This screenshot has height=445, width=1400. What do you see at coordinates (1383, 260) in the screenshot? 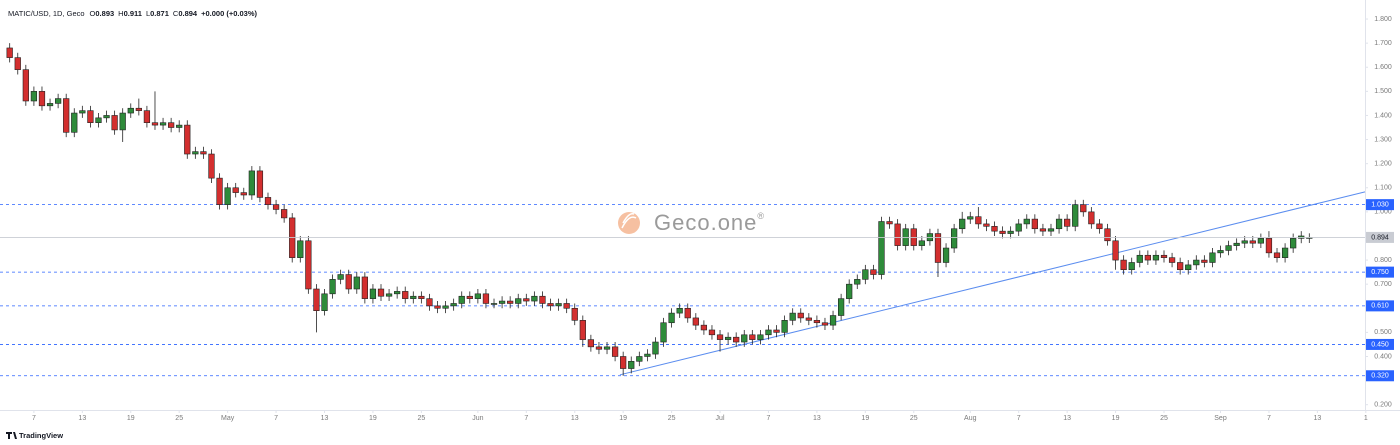
I see `y-tick-label: 0.800` at bounding box center [1383, 260].